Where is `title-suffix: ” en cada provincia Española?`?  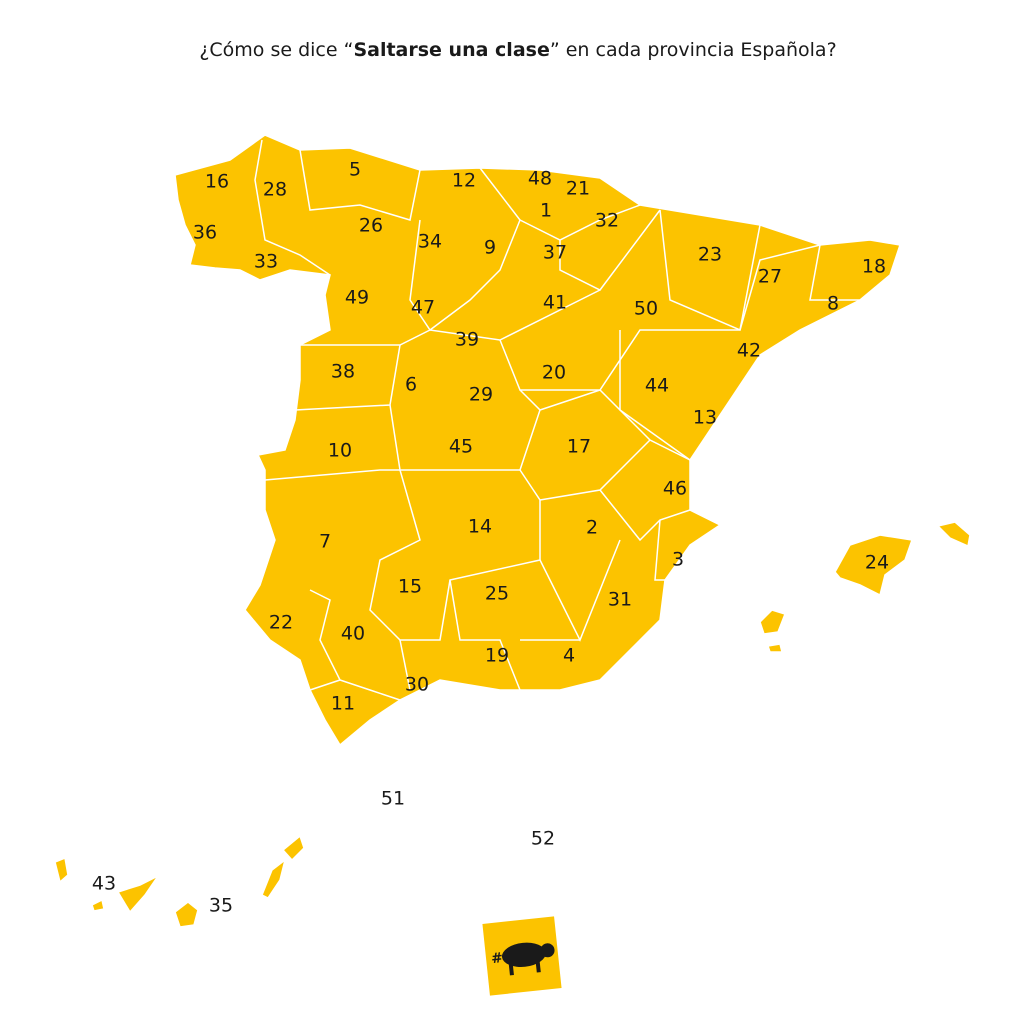 title-suffix: ” en cada provincia Española? is located at coordinates (693, 50).